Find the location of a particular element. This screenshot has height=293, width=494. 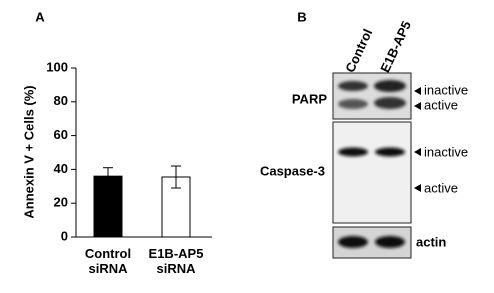

bar is located at coordinates (108, 206).